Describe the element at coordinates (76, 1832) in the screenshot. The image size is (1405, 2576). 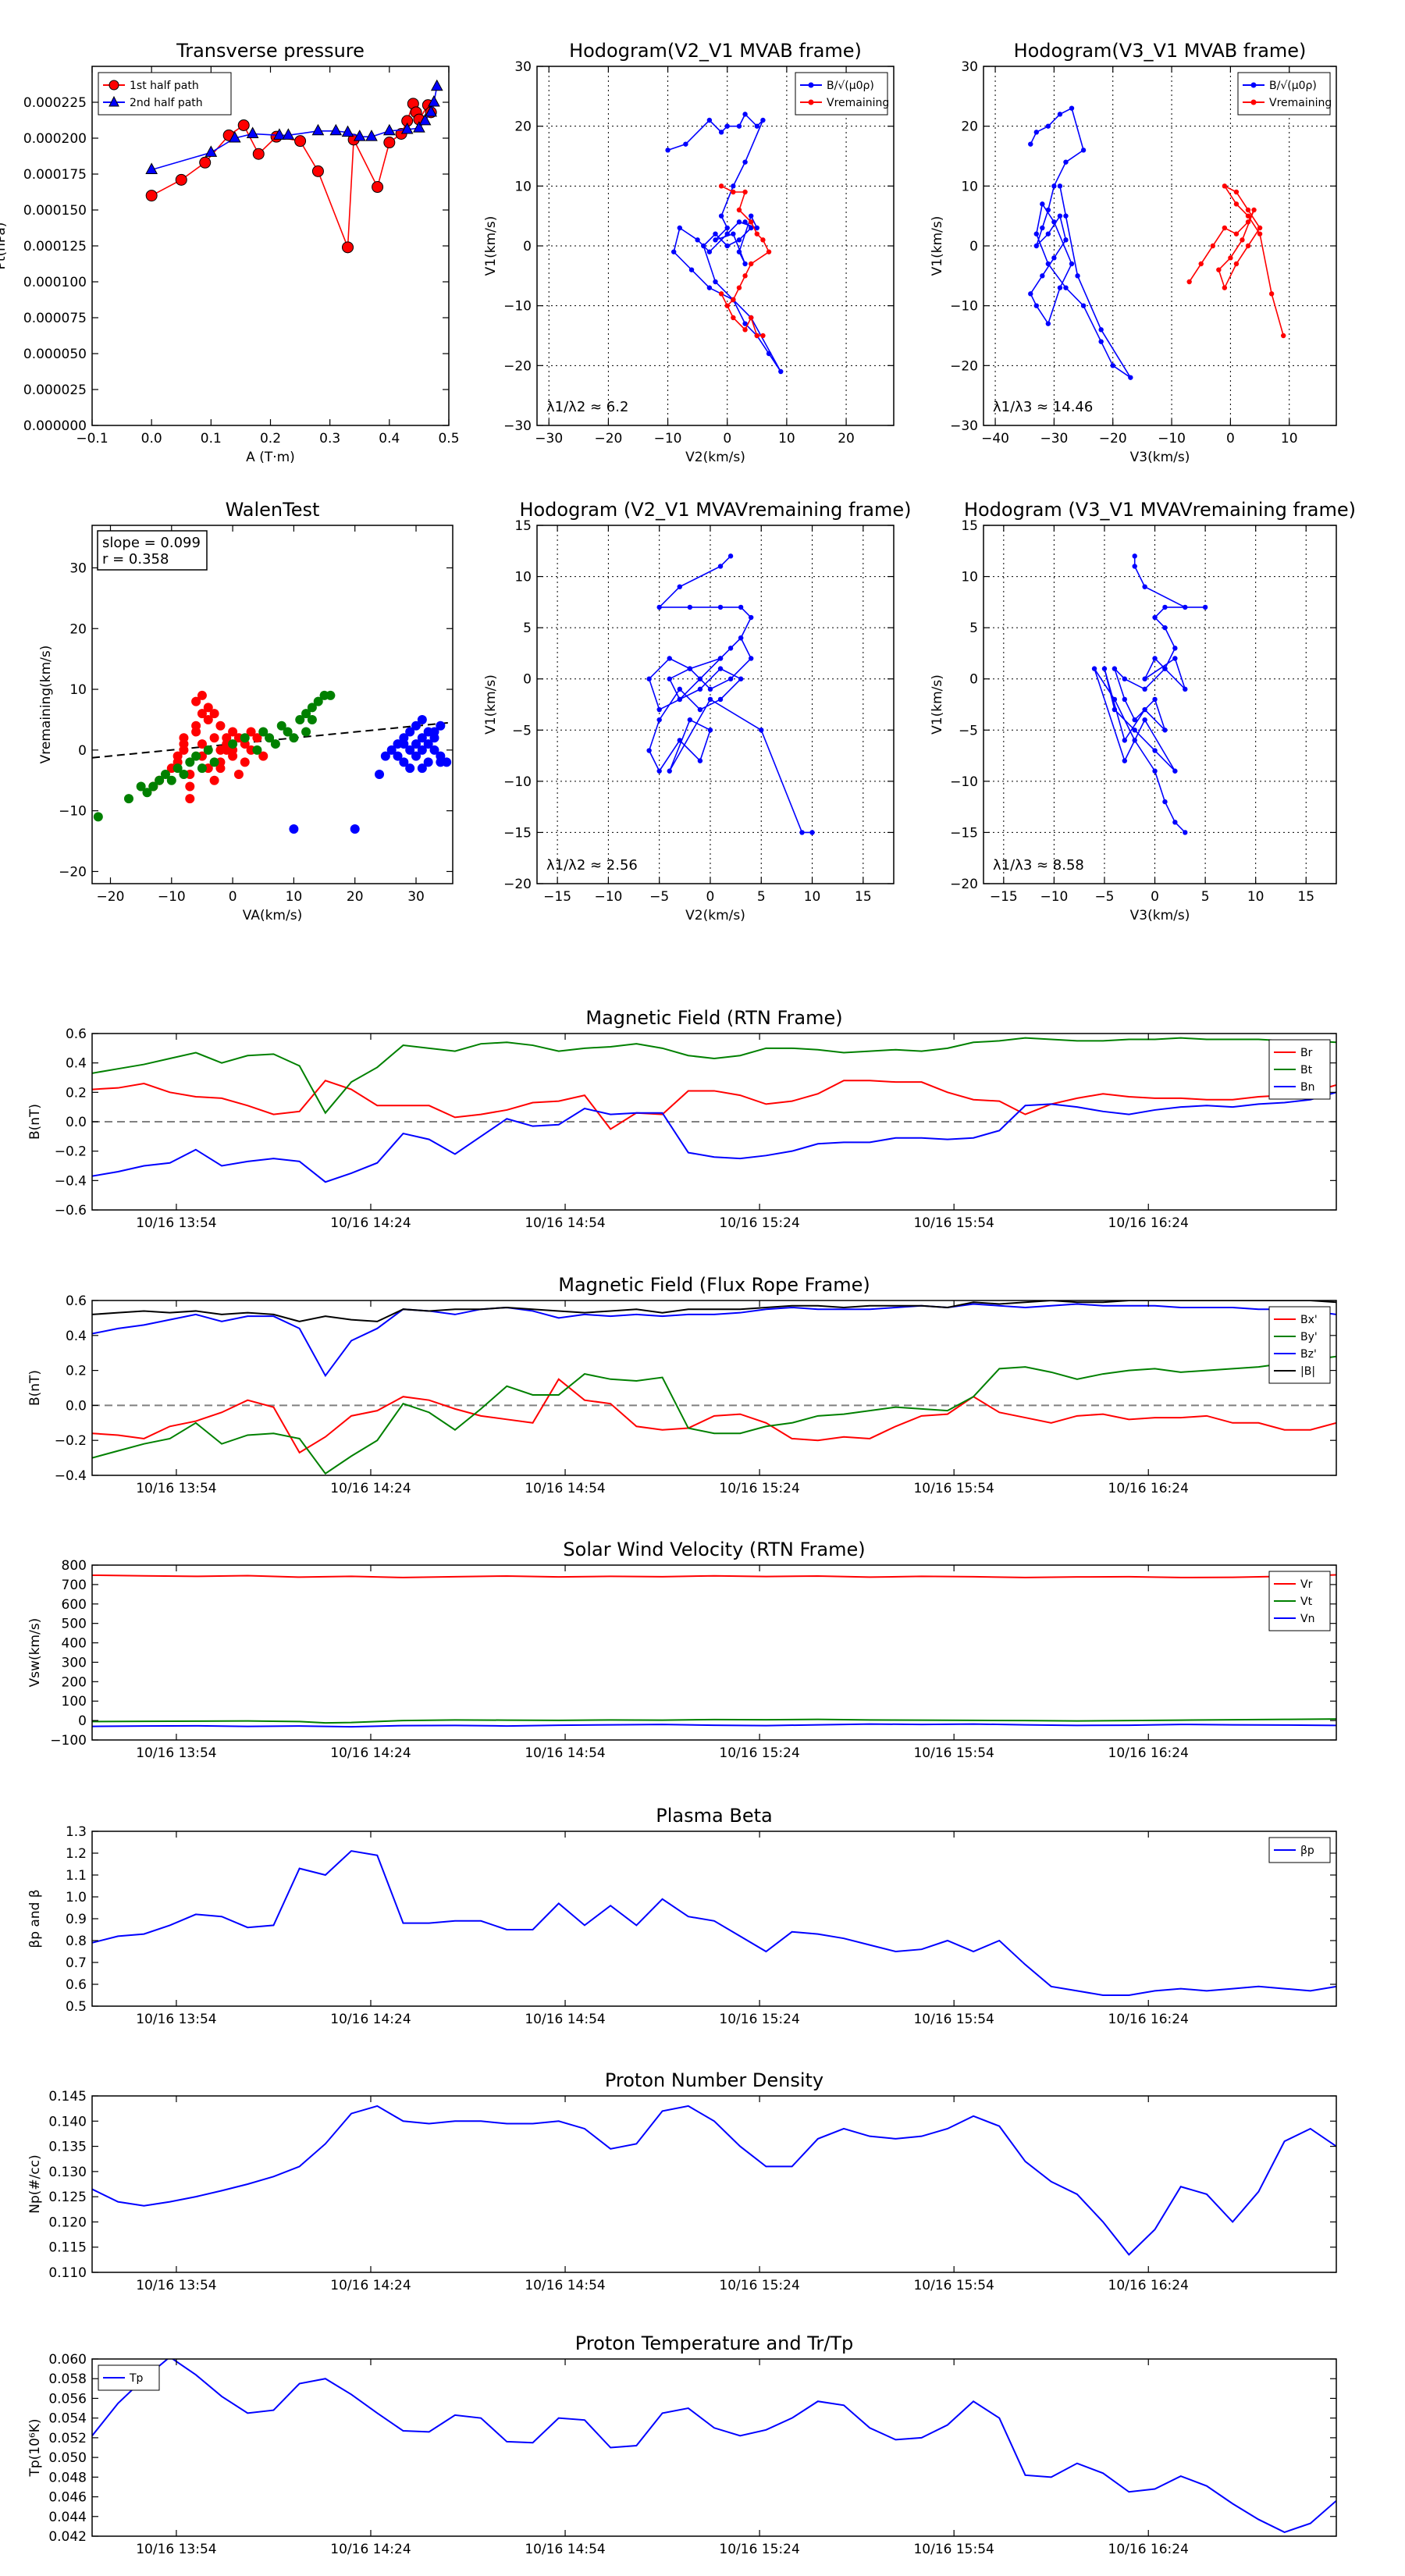
I see `y-tick-label: 1.3` at that location.